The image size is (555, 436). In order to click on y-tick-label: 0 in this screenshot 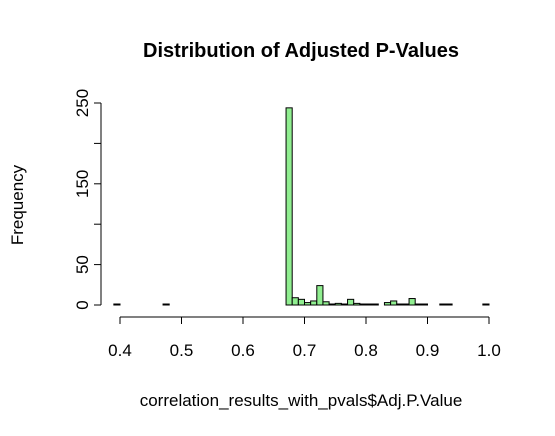, I will do `click(82, 304)`.